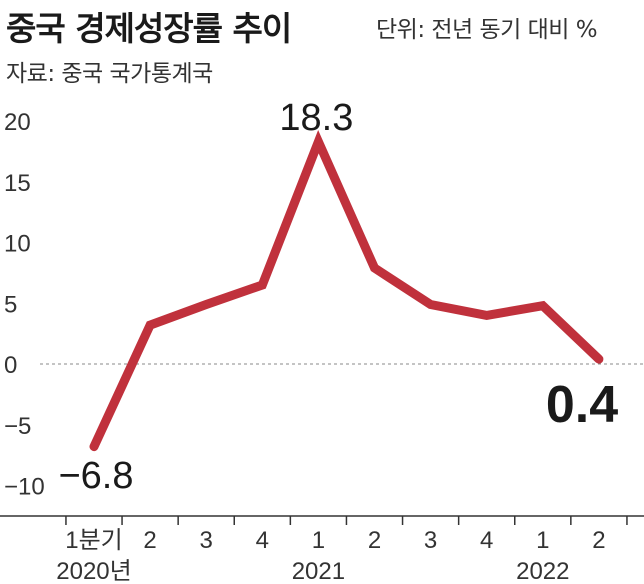  Describe the element at coordinates (17, 426) in the screenshot. I see `y-tick-label: −5` at that location.